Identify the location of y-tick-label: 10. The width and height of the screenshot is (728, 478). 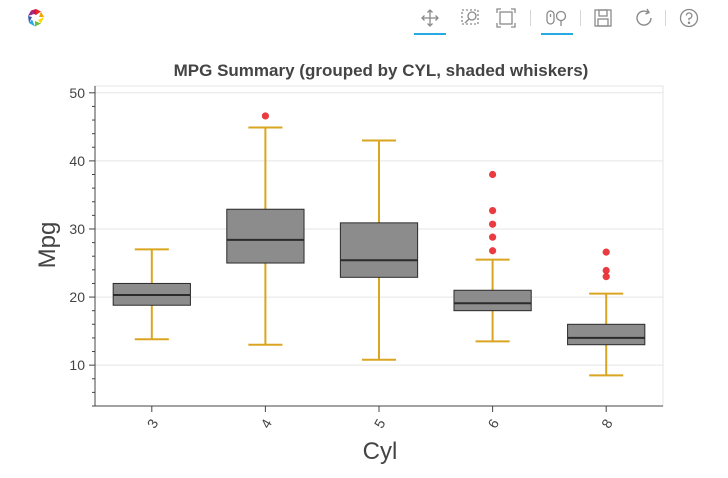
(77, 365).